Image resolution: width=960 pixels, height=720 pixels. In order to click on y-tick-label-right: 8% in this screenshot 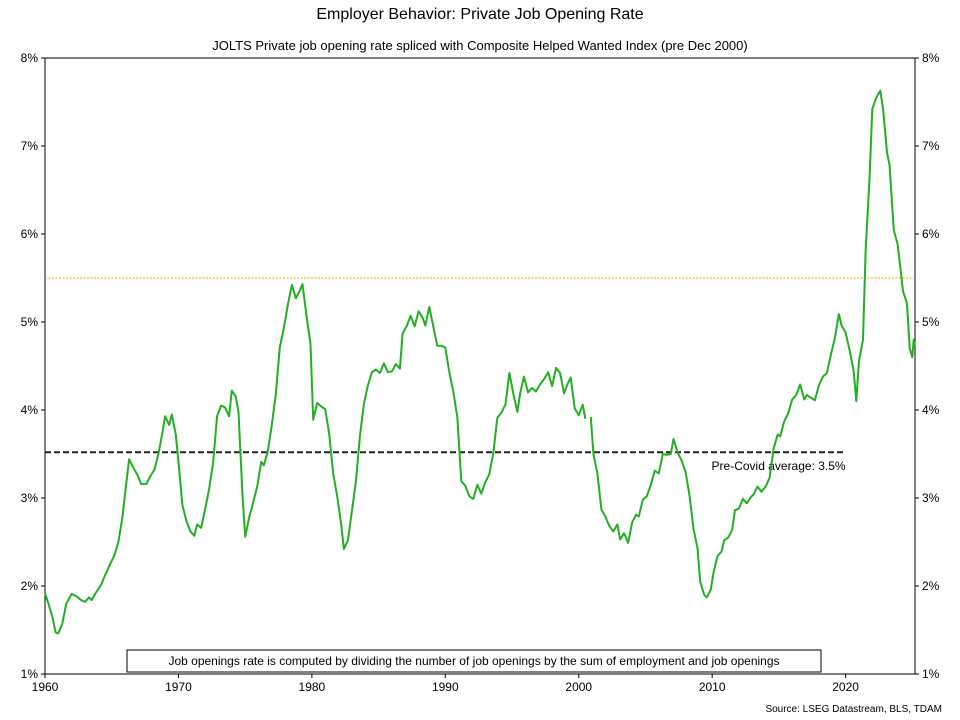, I will do `click(931, 58)`.